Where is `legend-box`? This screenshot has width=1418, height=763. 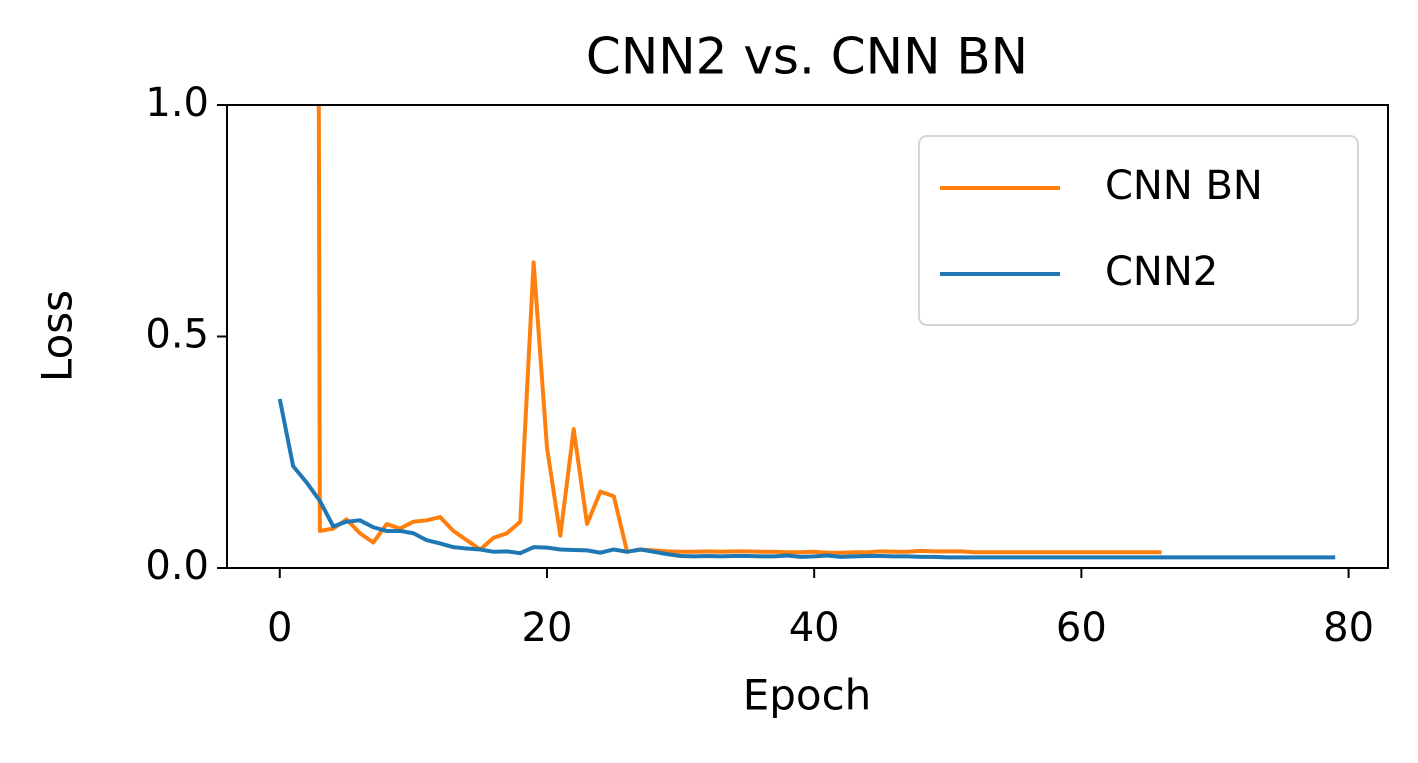
legend-box is located at coordinates (1138, 230).